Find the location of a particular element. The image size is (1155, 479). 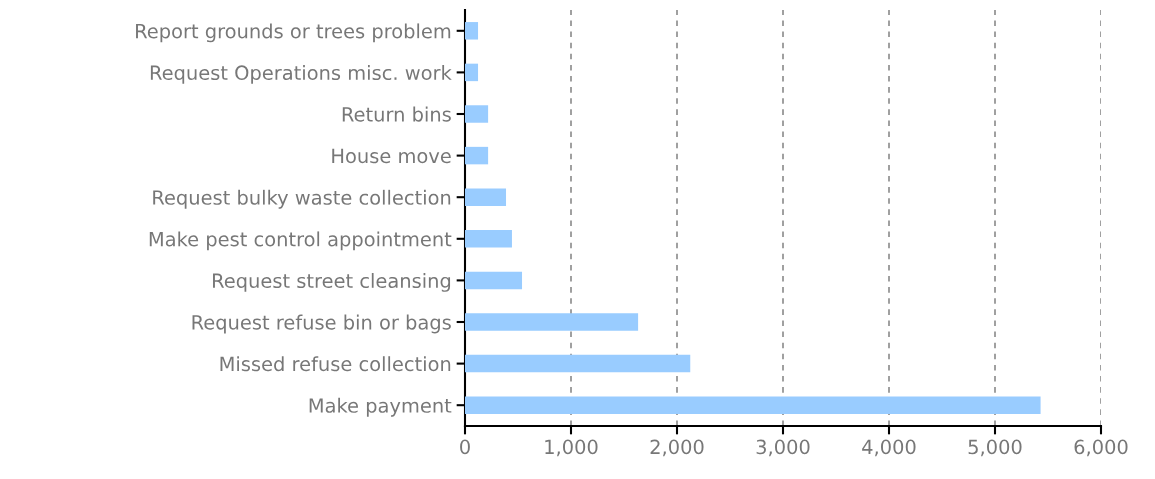

y-tick-label: Request street cleansing is located at coordinates (332, 282).